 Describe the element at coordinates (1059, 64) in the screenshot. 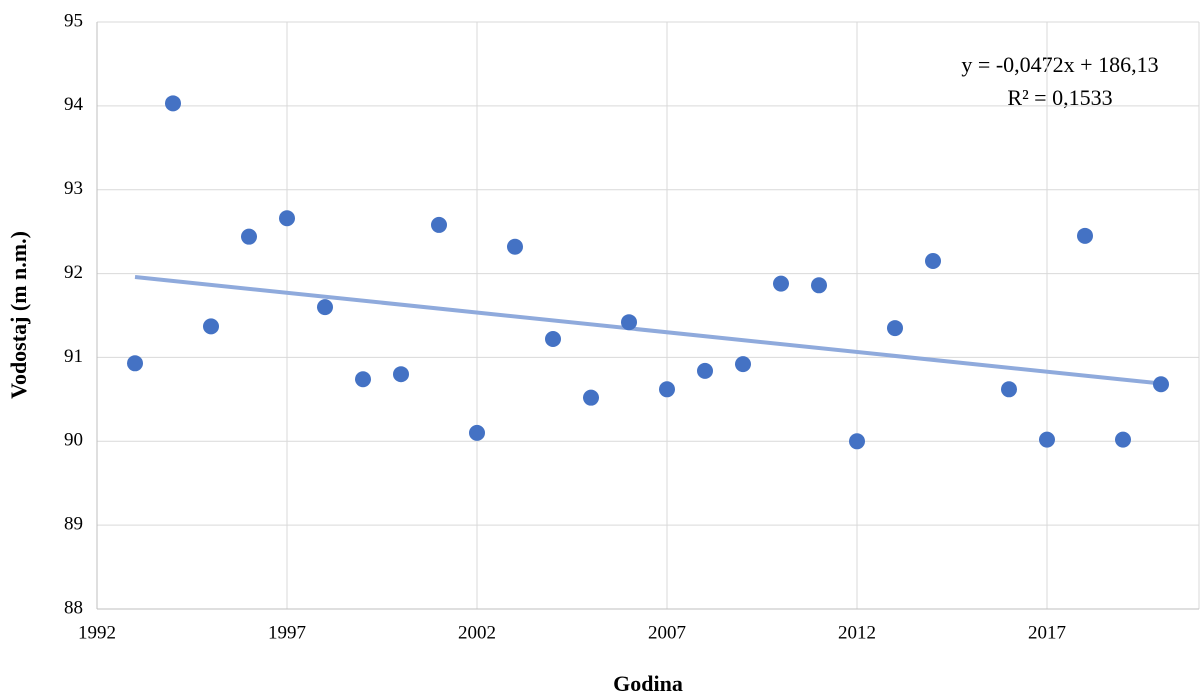

I see `trend-equation: y = -0,0472x + 186,13` at that location.